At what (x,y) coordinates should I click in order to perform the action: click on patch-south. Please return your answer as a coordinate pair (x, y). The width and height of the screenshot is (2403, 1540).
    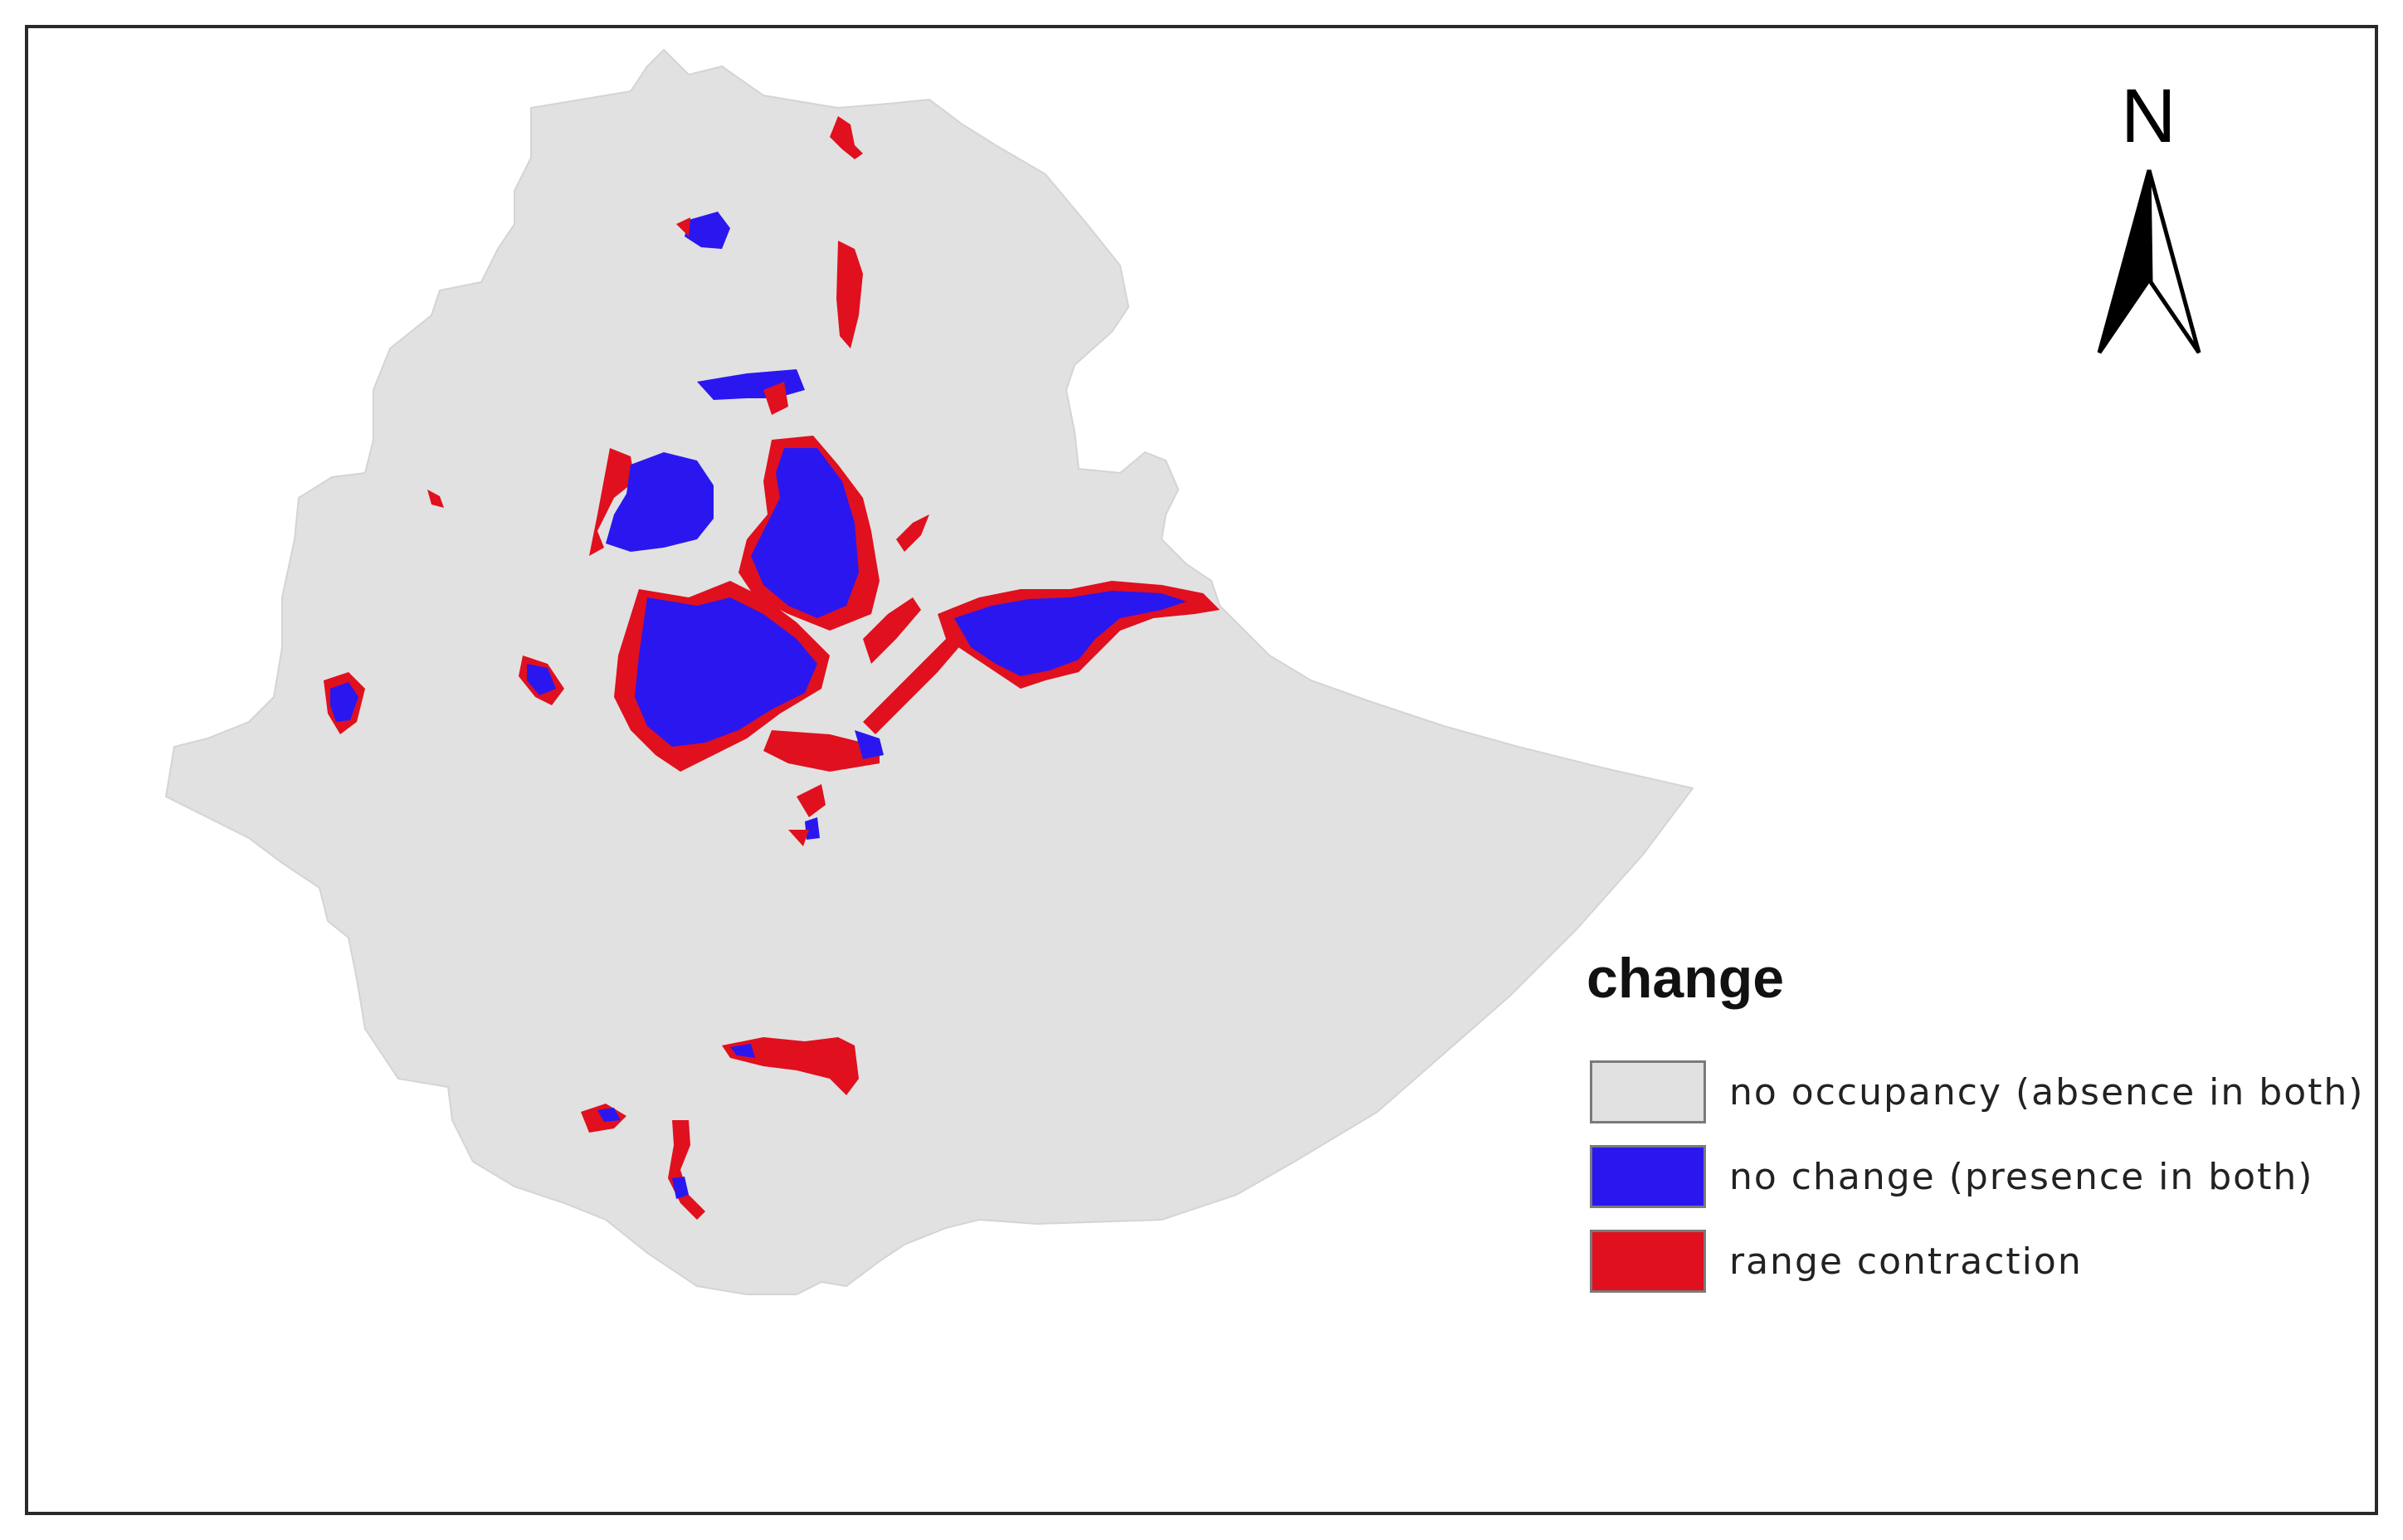
    Looking at the image, I should click on (720, 1128).